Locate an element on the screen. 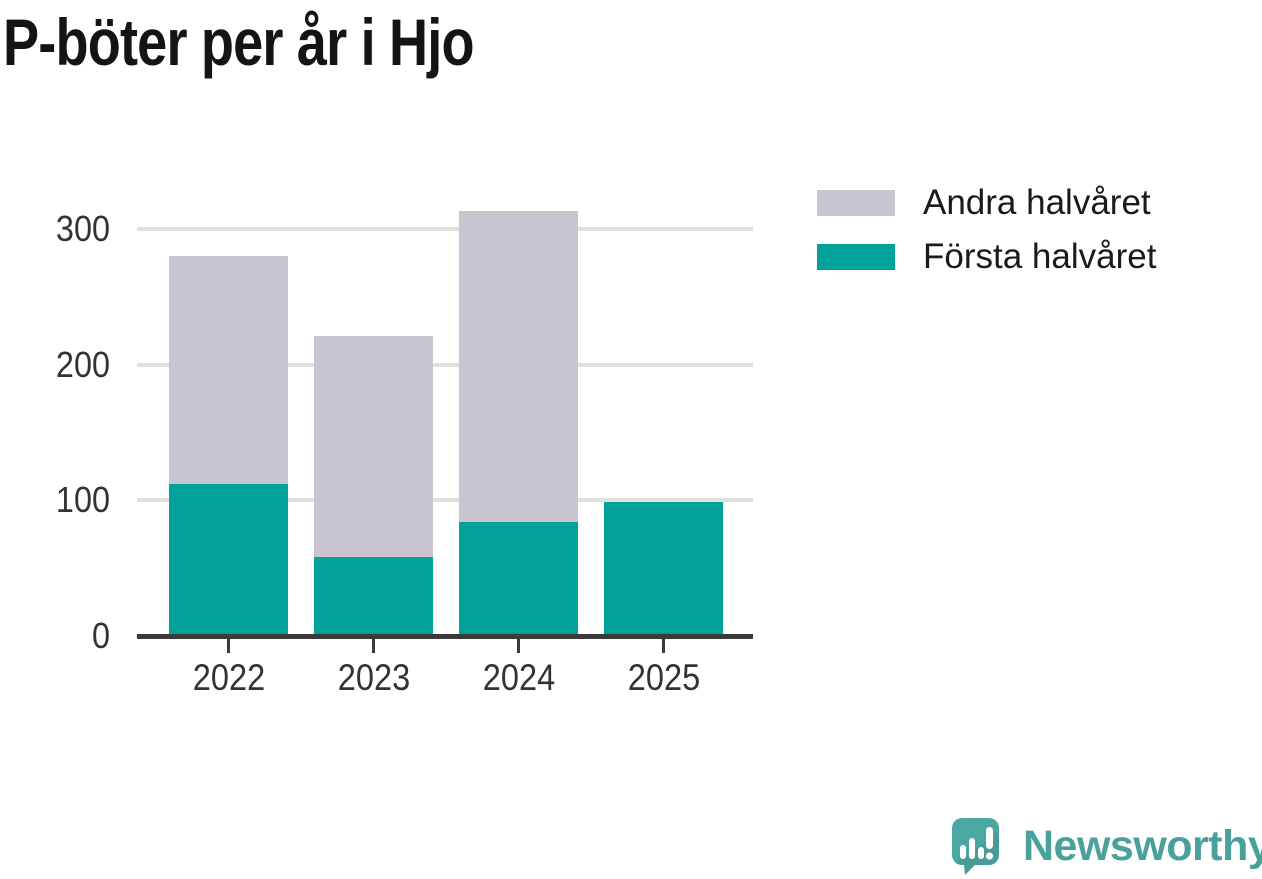 This screenshot has width=1262, height=879. legend-swatch-andra is located at coordinates (856, 203).